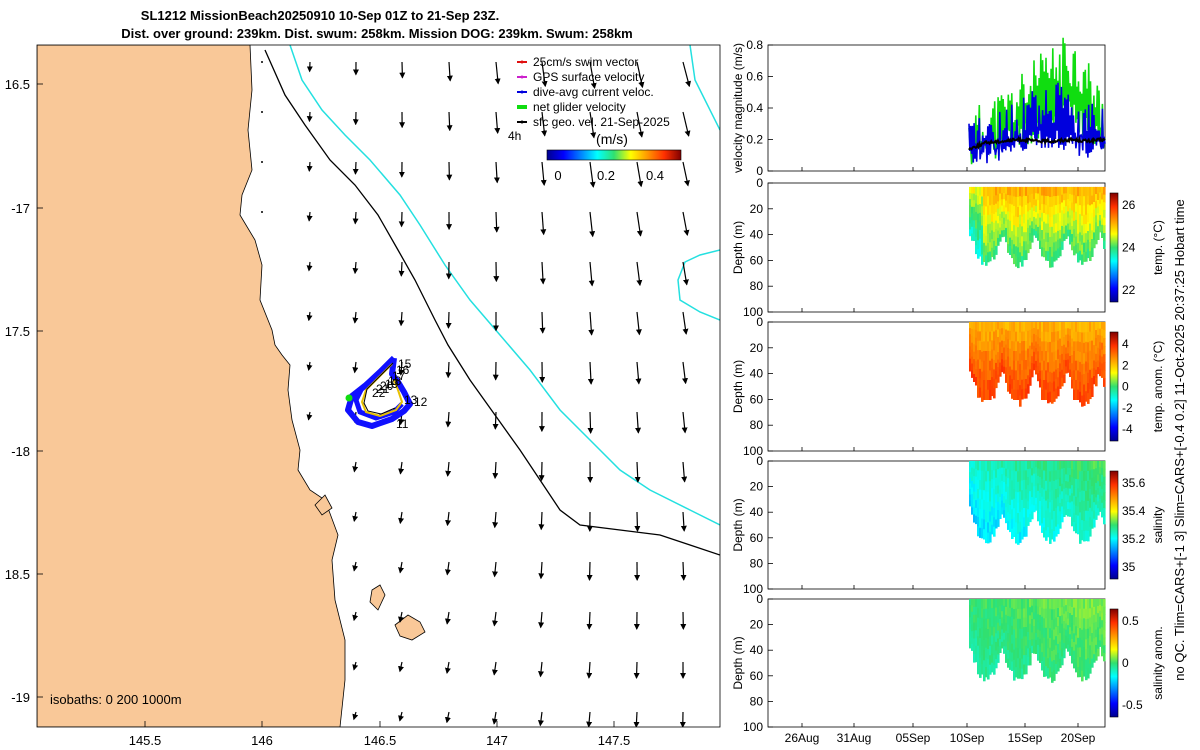  What do you see at coordinates (757, 399) in the screenshot?
I see `y-tick-label: 60` at bounding box center [757, 399].